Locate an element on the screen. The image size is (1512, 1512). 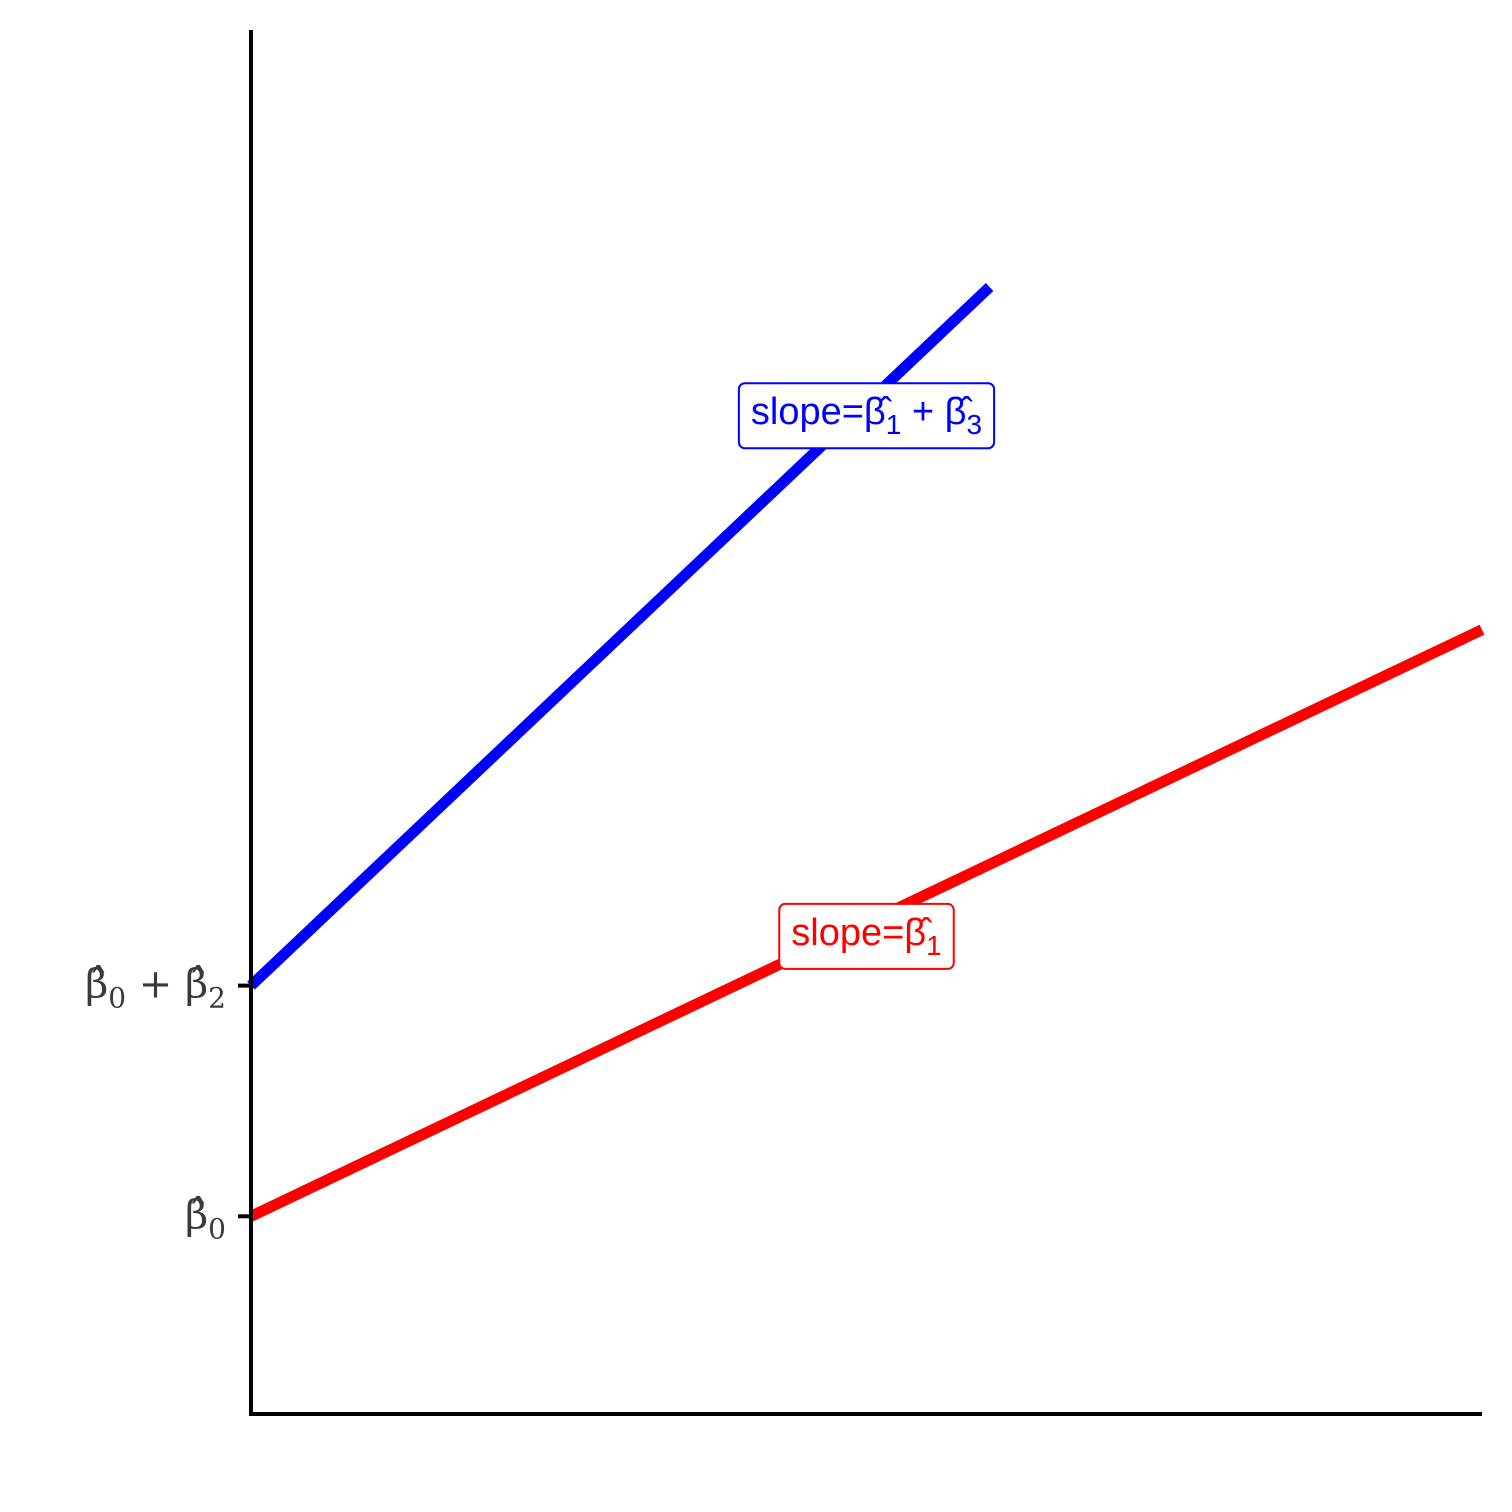
y-tick-label-1: β̂0 + β̂2 is located at coordinates (155, 988).